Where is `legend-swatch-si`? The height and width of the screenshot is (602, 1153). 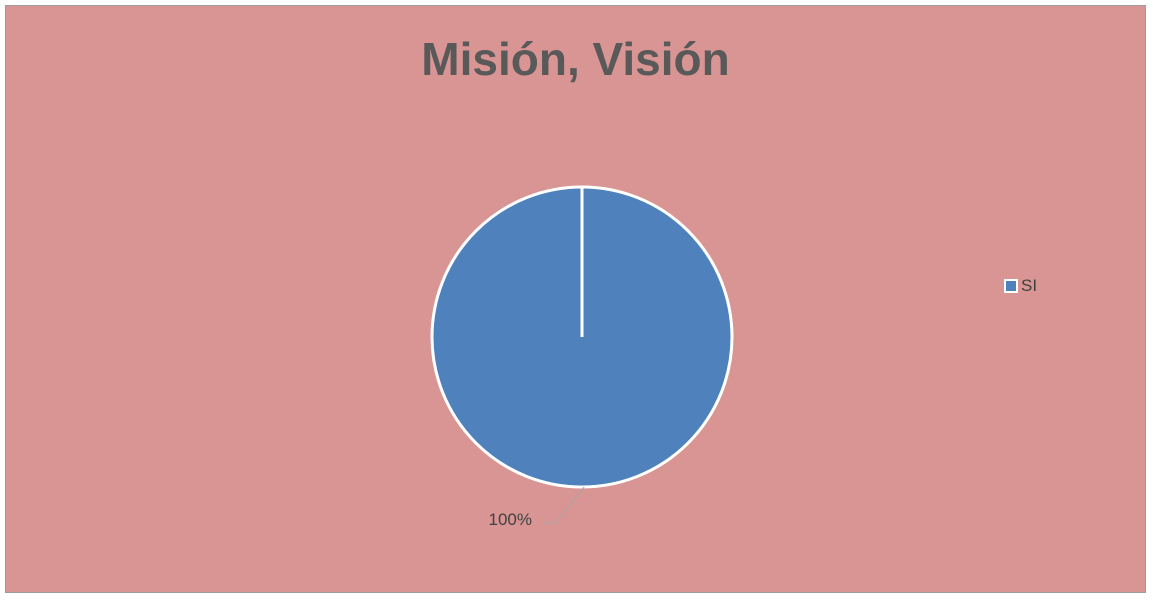 legend-swatch-si is located at coordinates (1011, 286).